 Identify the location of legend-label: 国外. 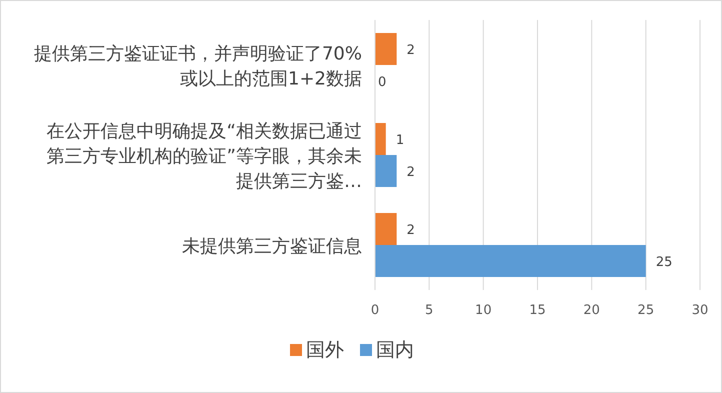
(325, 350).